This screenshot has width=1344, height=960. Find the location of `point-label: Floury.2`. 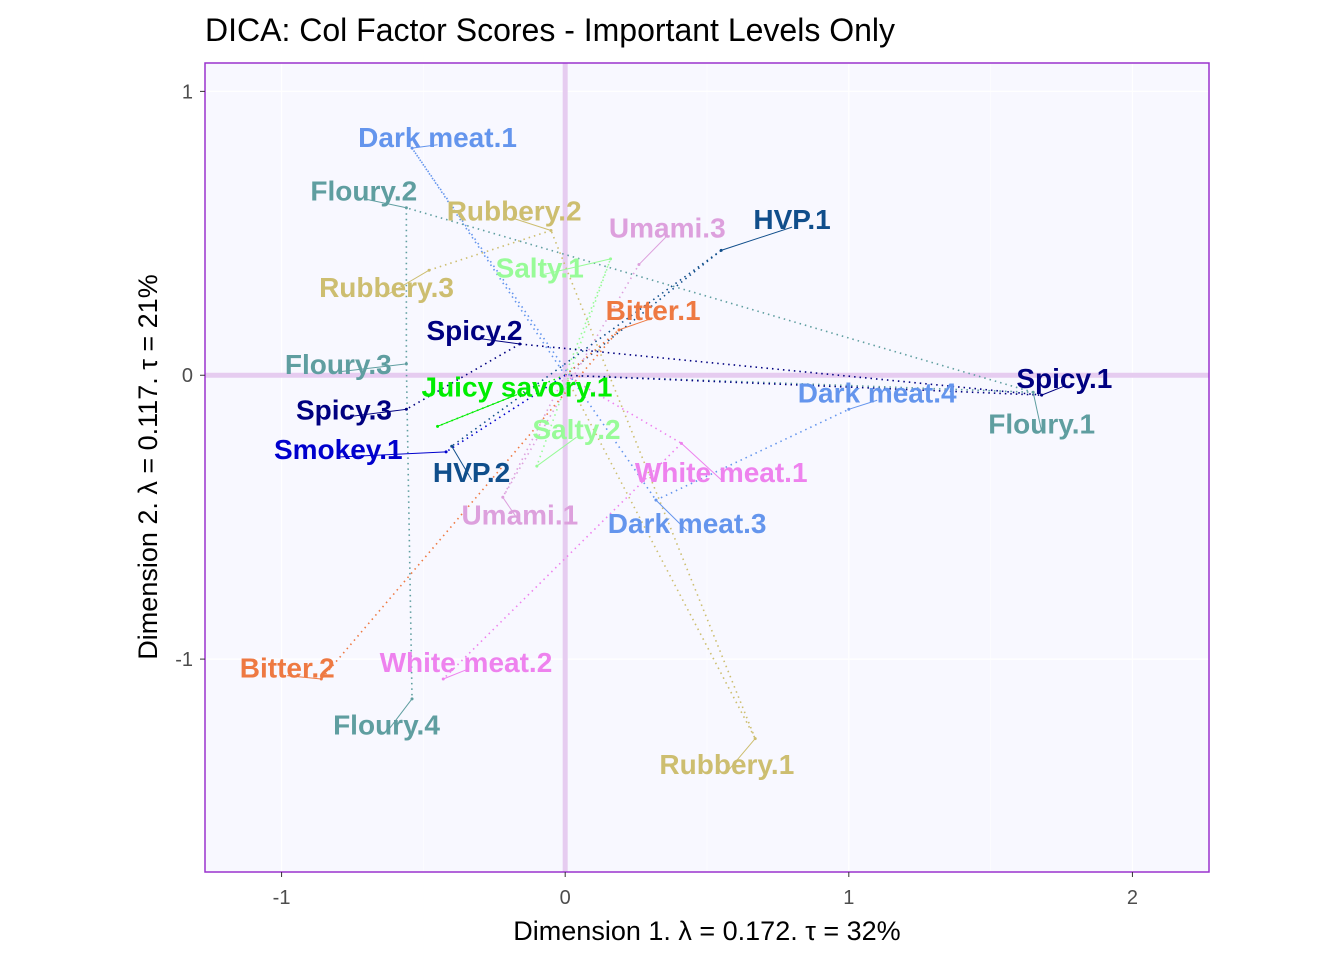

point-label: Floury.2 is located at coordinates (363, 191).